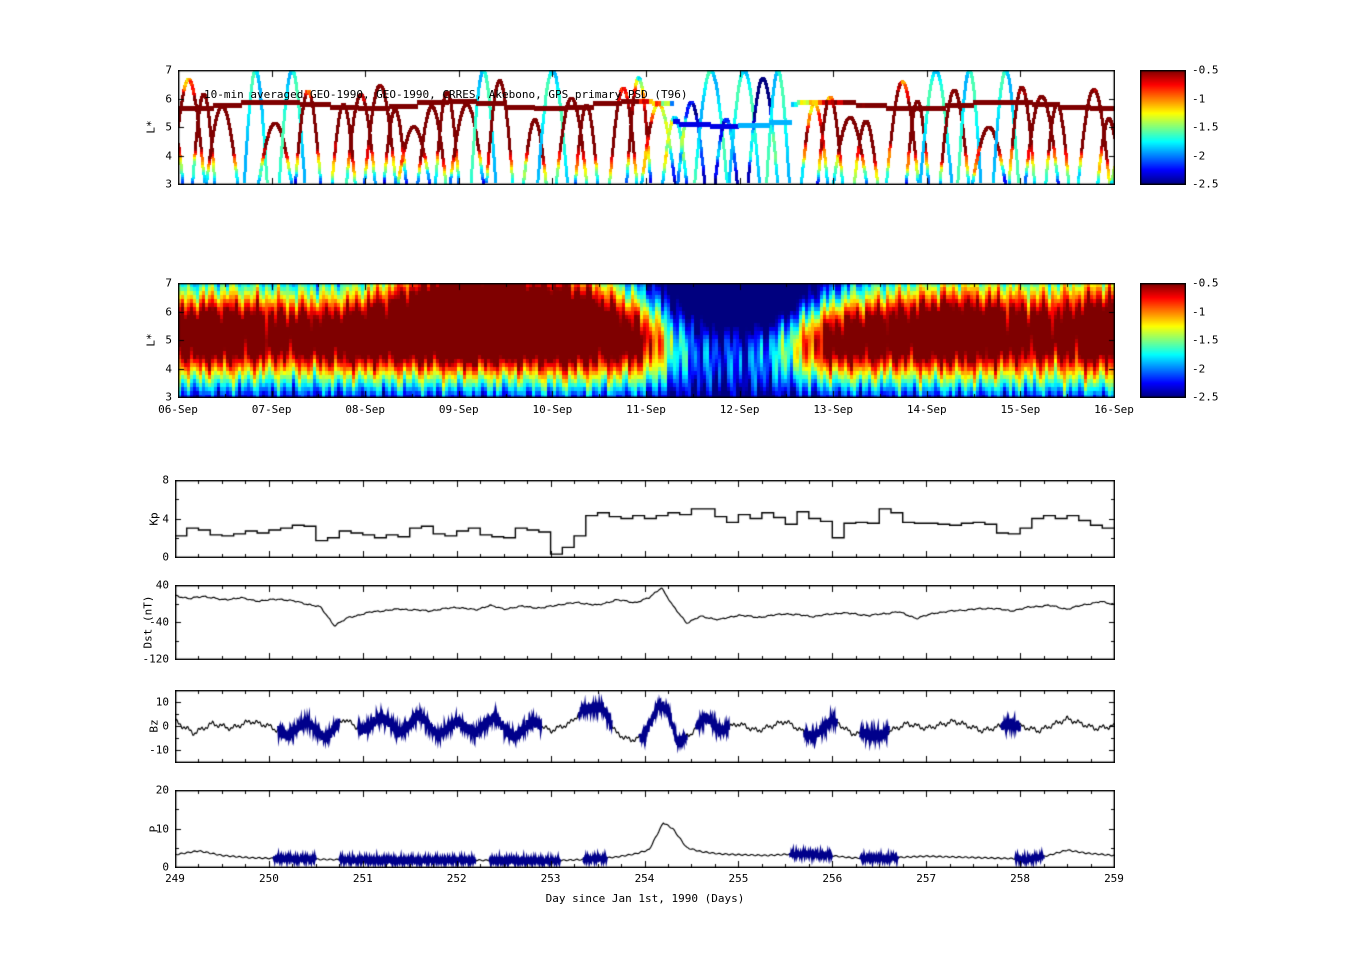 This screenshot has width=1351, height=974. Describe the element at coordinates (162, 585) in the screenshot. I see `tick-label: 40` at that location.